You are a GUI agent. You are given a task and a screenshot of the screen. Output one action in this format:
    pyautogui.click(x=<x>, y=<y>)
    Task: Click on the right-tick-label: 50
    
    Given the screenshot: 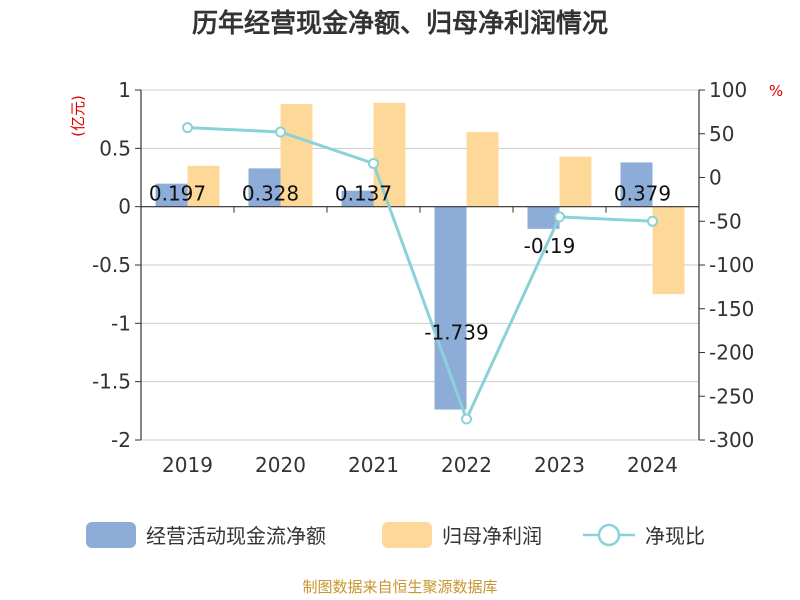 What is the action you would take?
    pyautogui.click(x=721, y=134)
    